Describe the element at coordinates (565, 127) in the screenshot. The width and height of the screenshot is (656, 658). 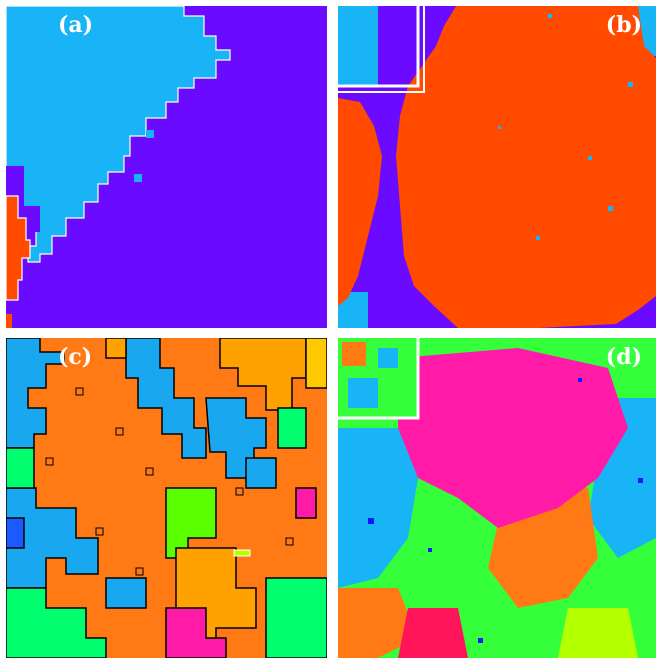
I see `speckles-b` at that location.